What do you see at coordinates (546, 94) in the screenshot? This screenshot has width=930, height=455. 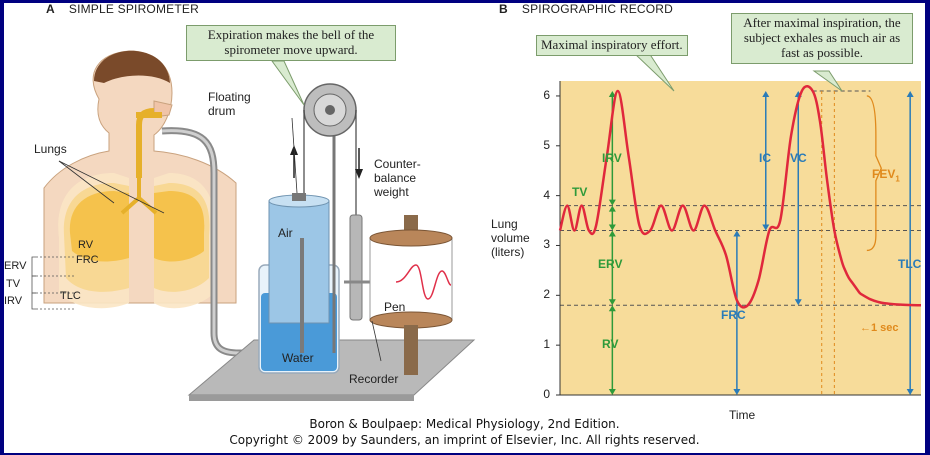 I see `y-tick-label: 6` at bounding box center [546, 94].